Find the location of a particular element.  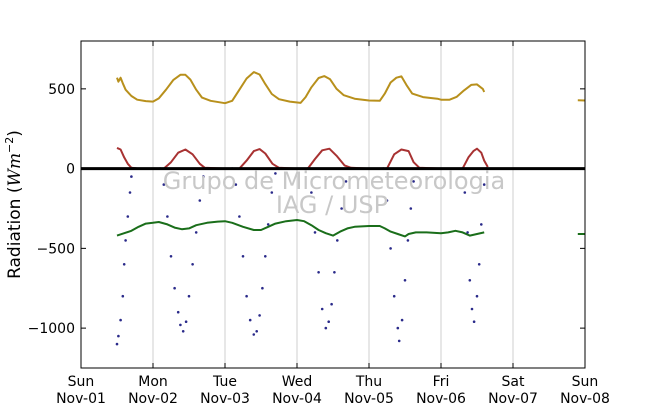

x-tick-label-day: Wed is located at coordinates (297, 382).